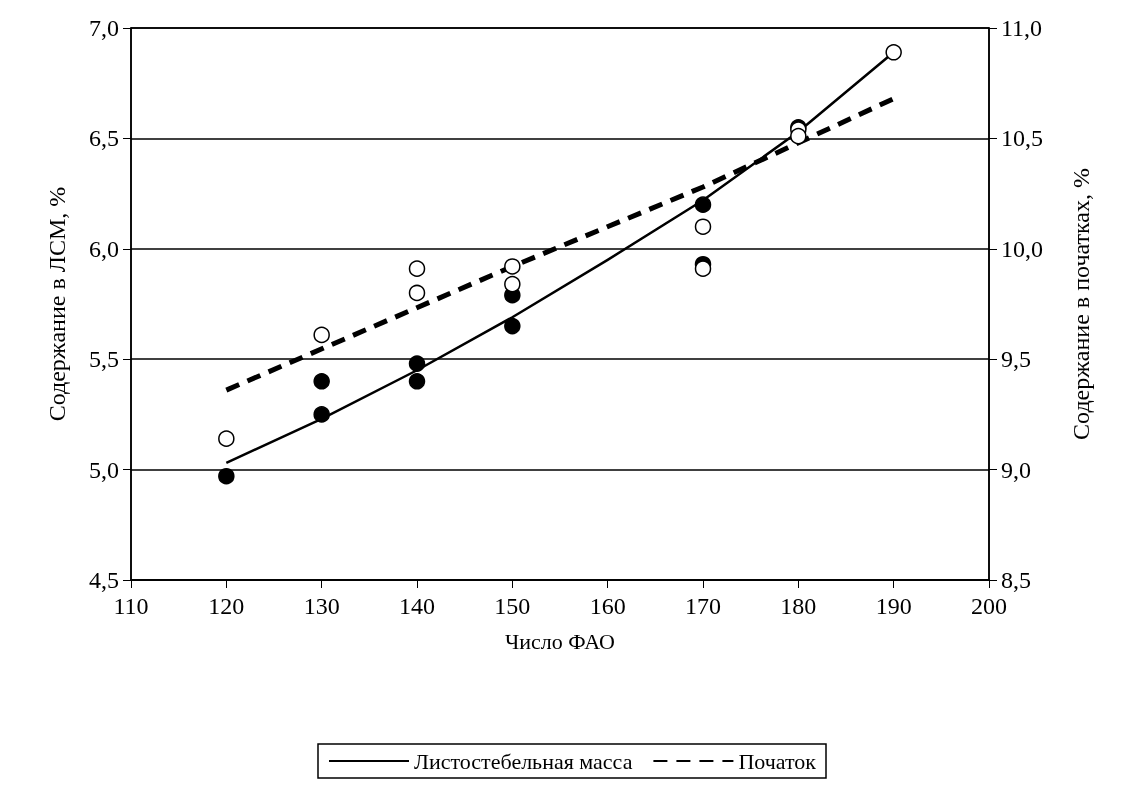  I want to click on y2-tick-label: 10,0, so click(1022, 248).